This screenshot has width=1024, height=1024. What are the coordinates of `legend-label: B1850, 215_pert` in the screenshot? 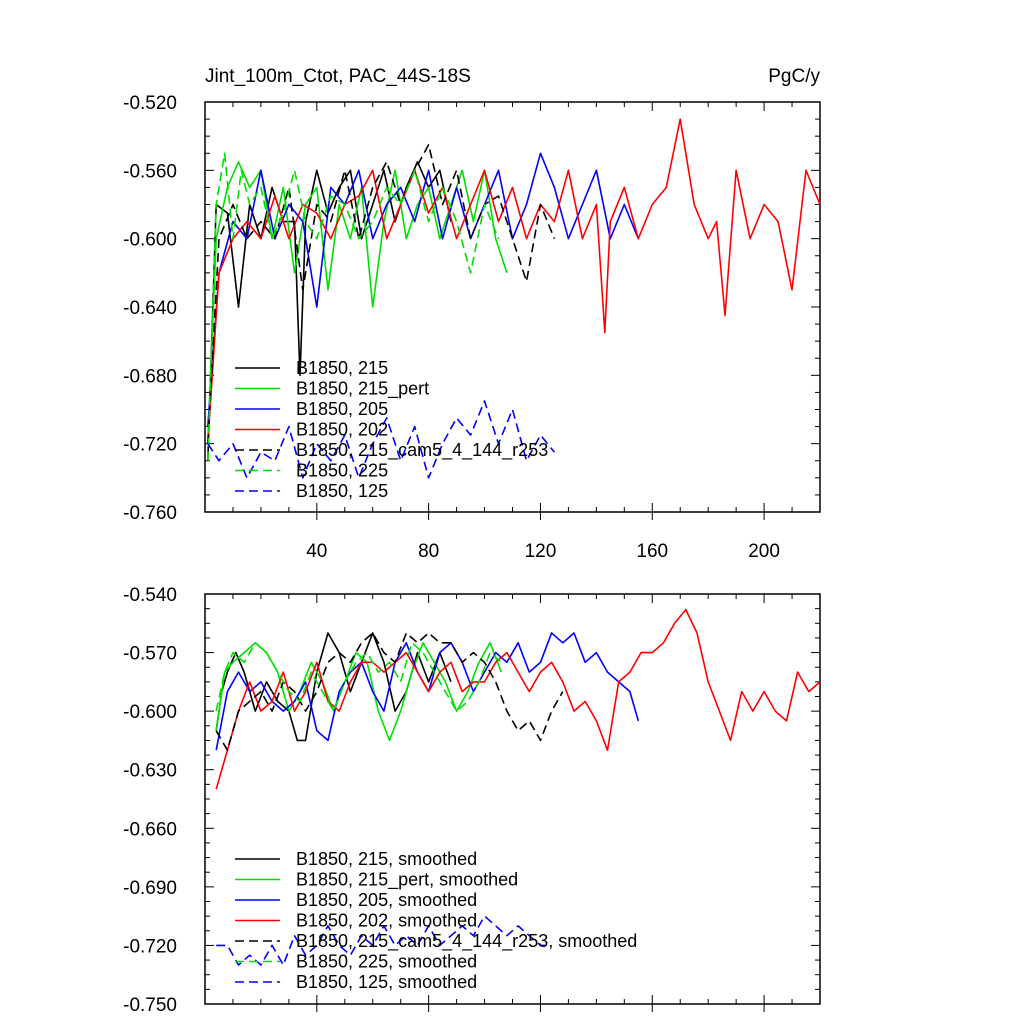 It's located at (362, 389).